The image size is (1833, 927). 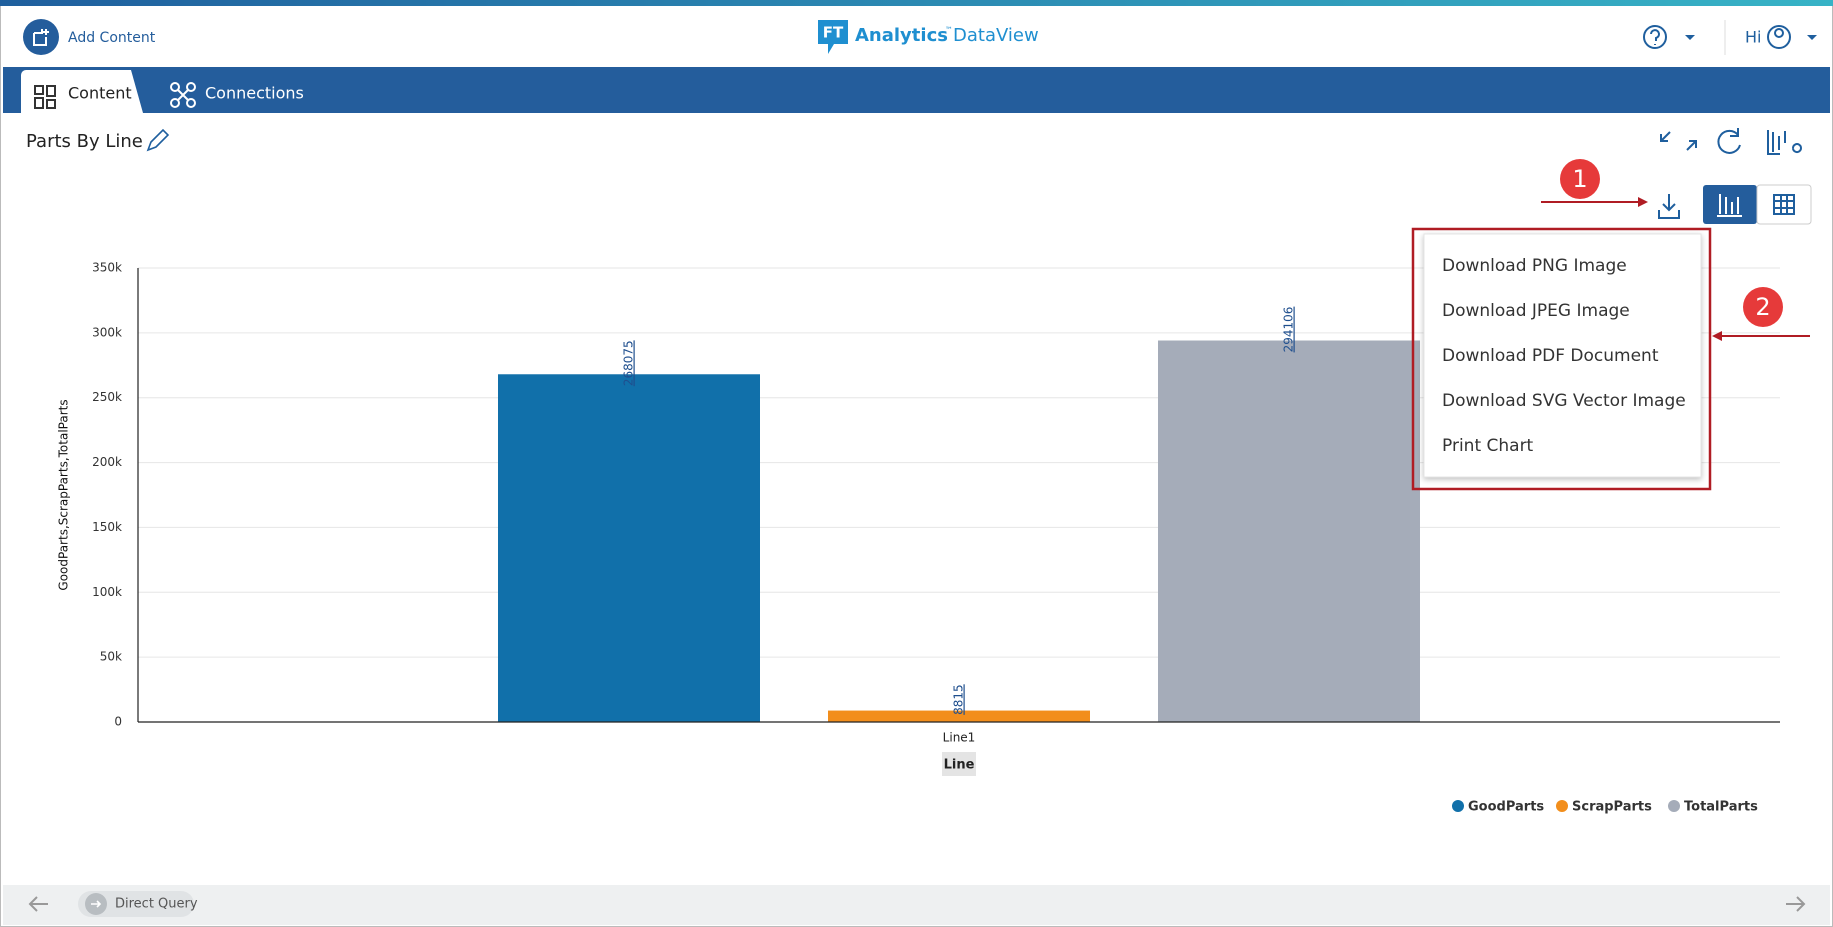 I want to click on chart-settings-button, so click(x=1784, y=142).